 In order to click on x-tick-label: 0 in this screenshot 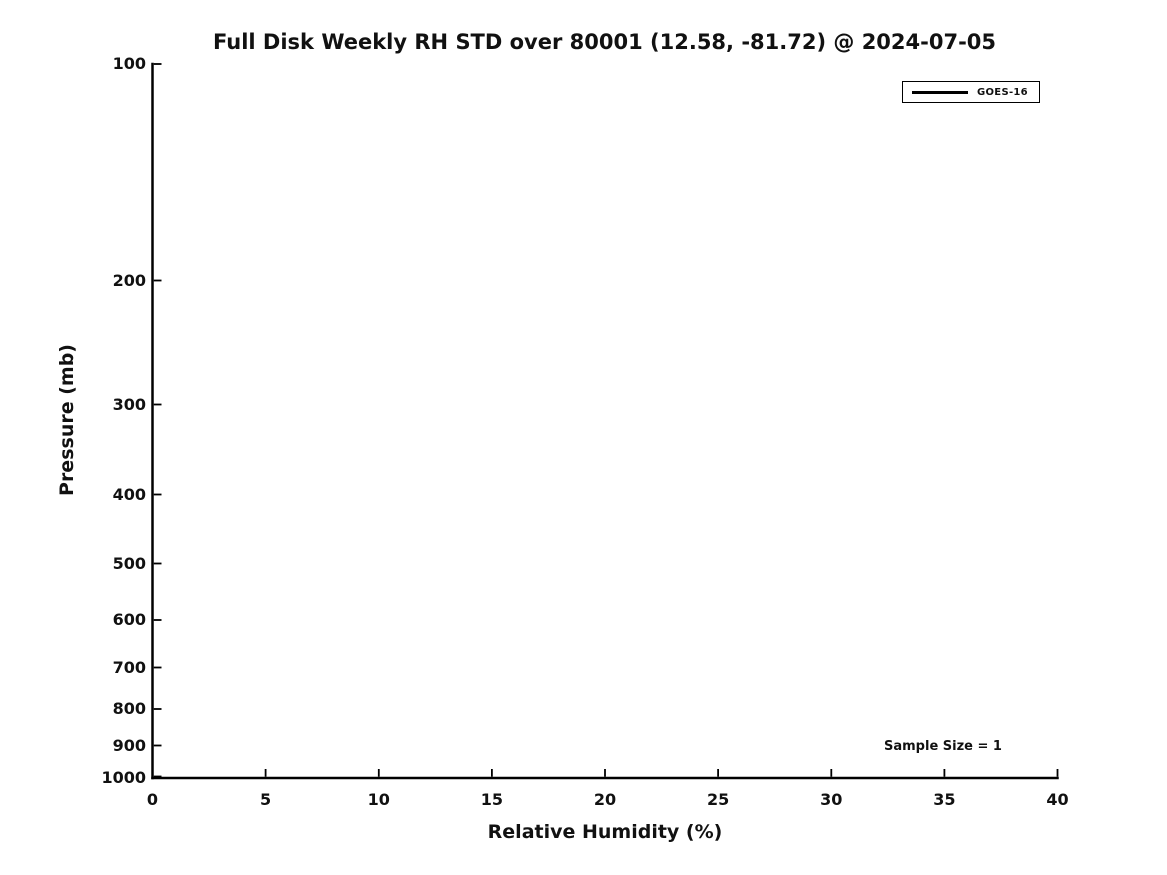, I will do `click(152, 799)`.